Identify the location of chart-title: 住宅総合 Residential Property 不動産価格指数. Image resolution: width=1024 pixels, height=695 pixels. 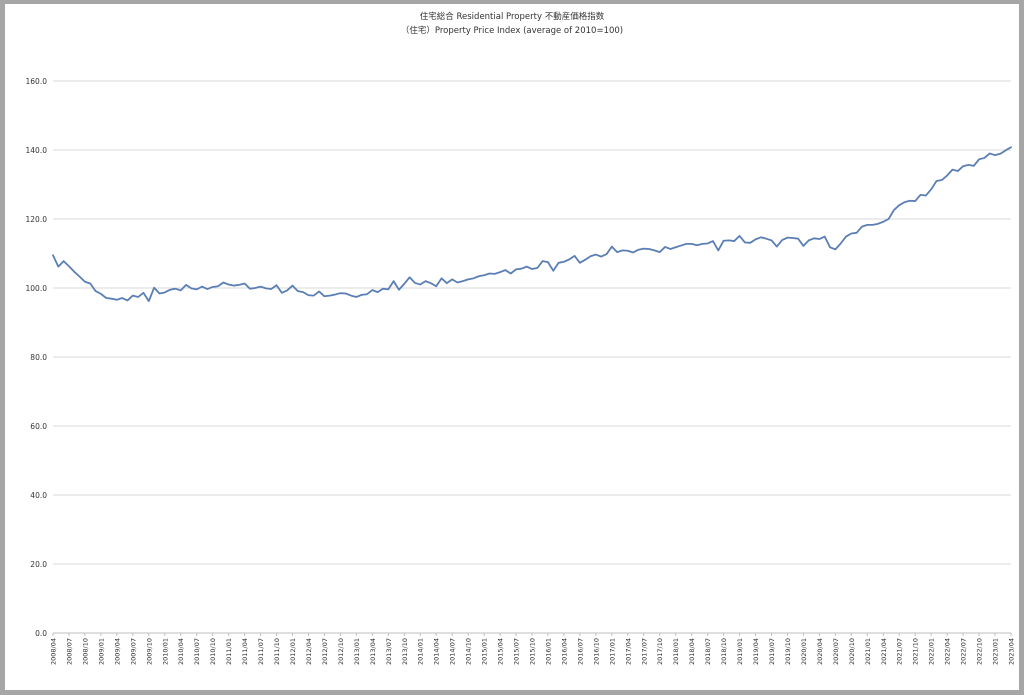
(512, 17).